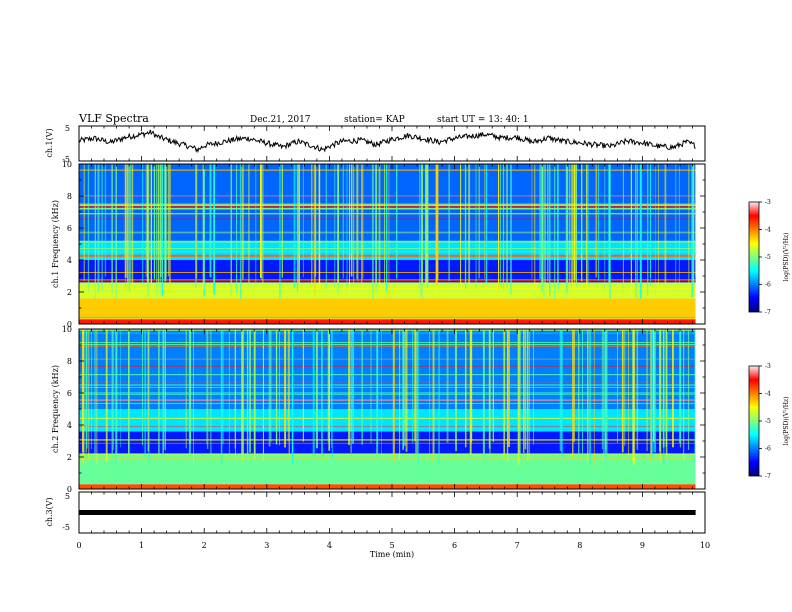  Describe the element at coordinates (642, 545) in the screenshot. I see `time-tick-label: 9` at that location.